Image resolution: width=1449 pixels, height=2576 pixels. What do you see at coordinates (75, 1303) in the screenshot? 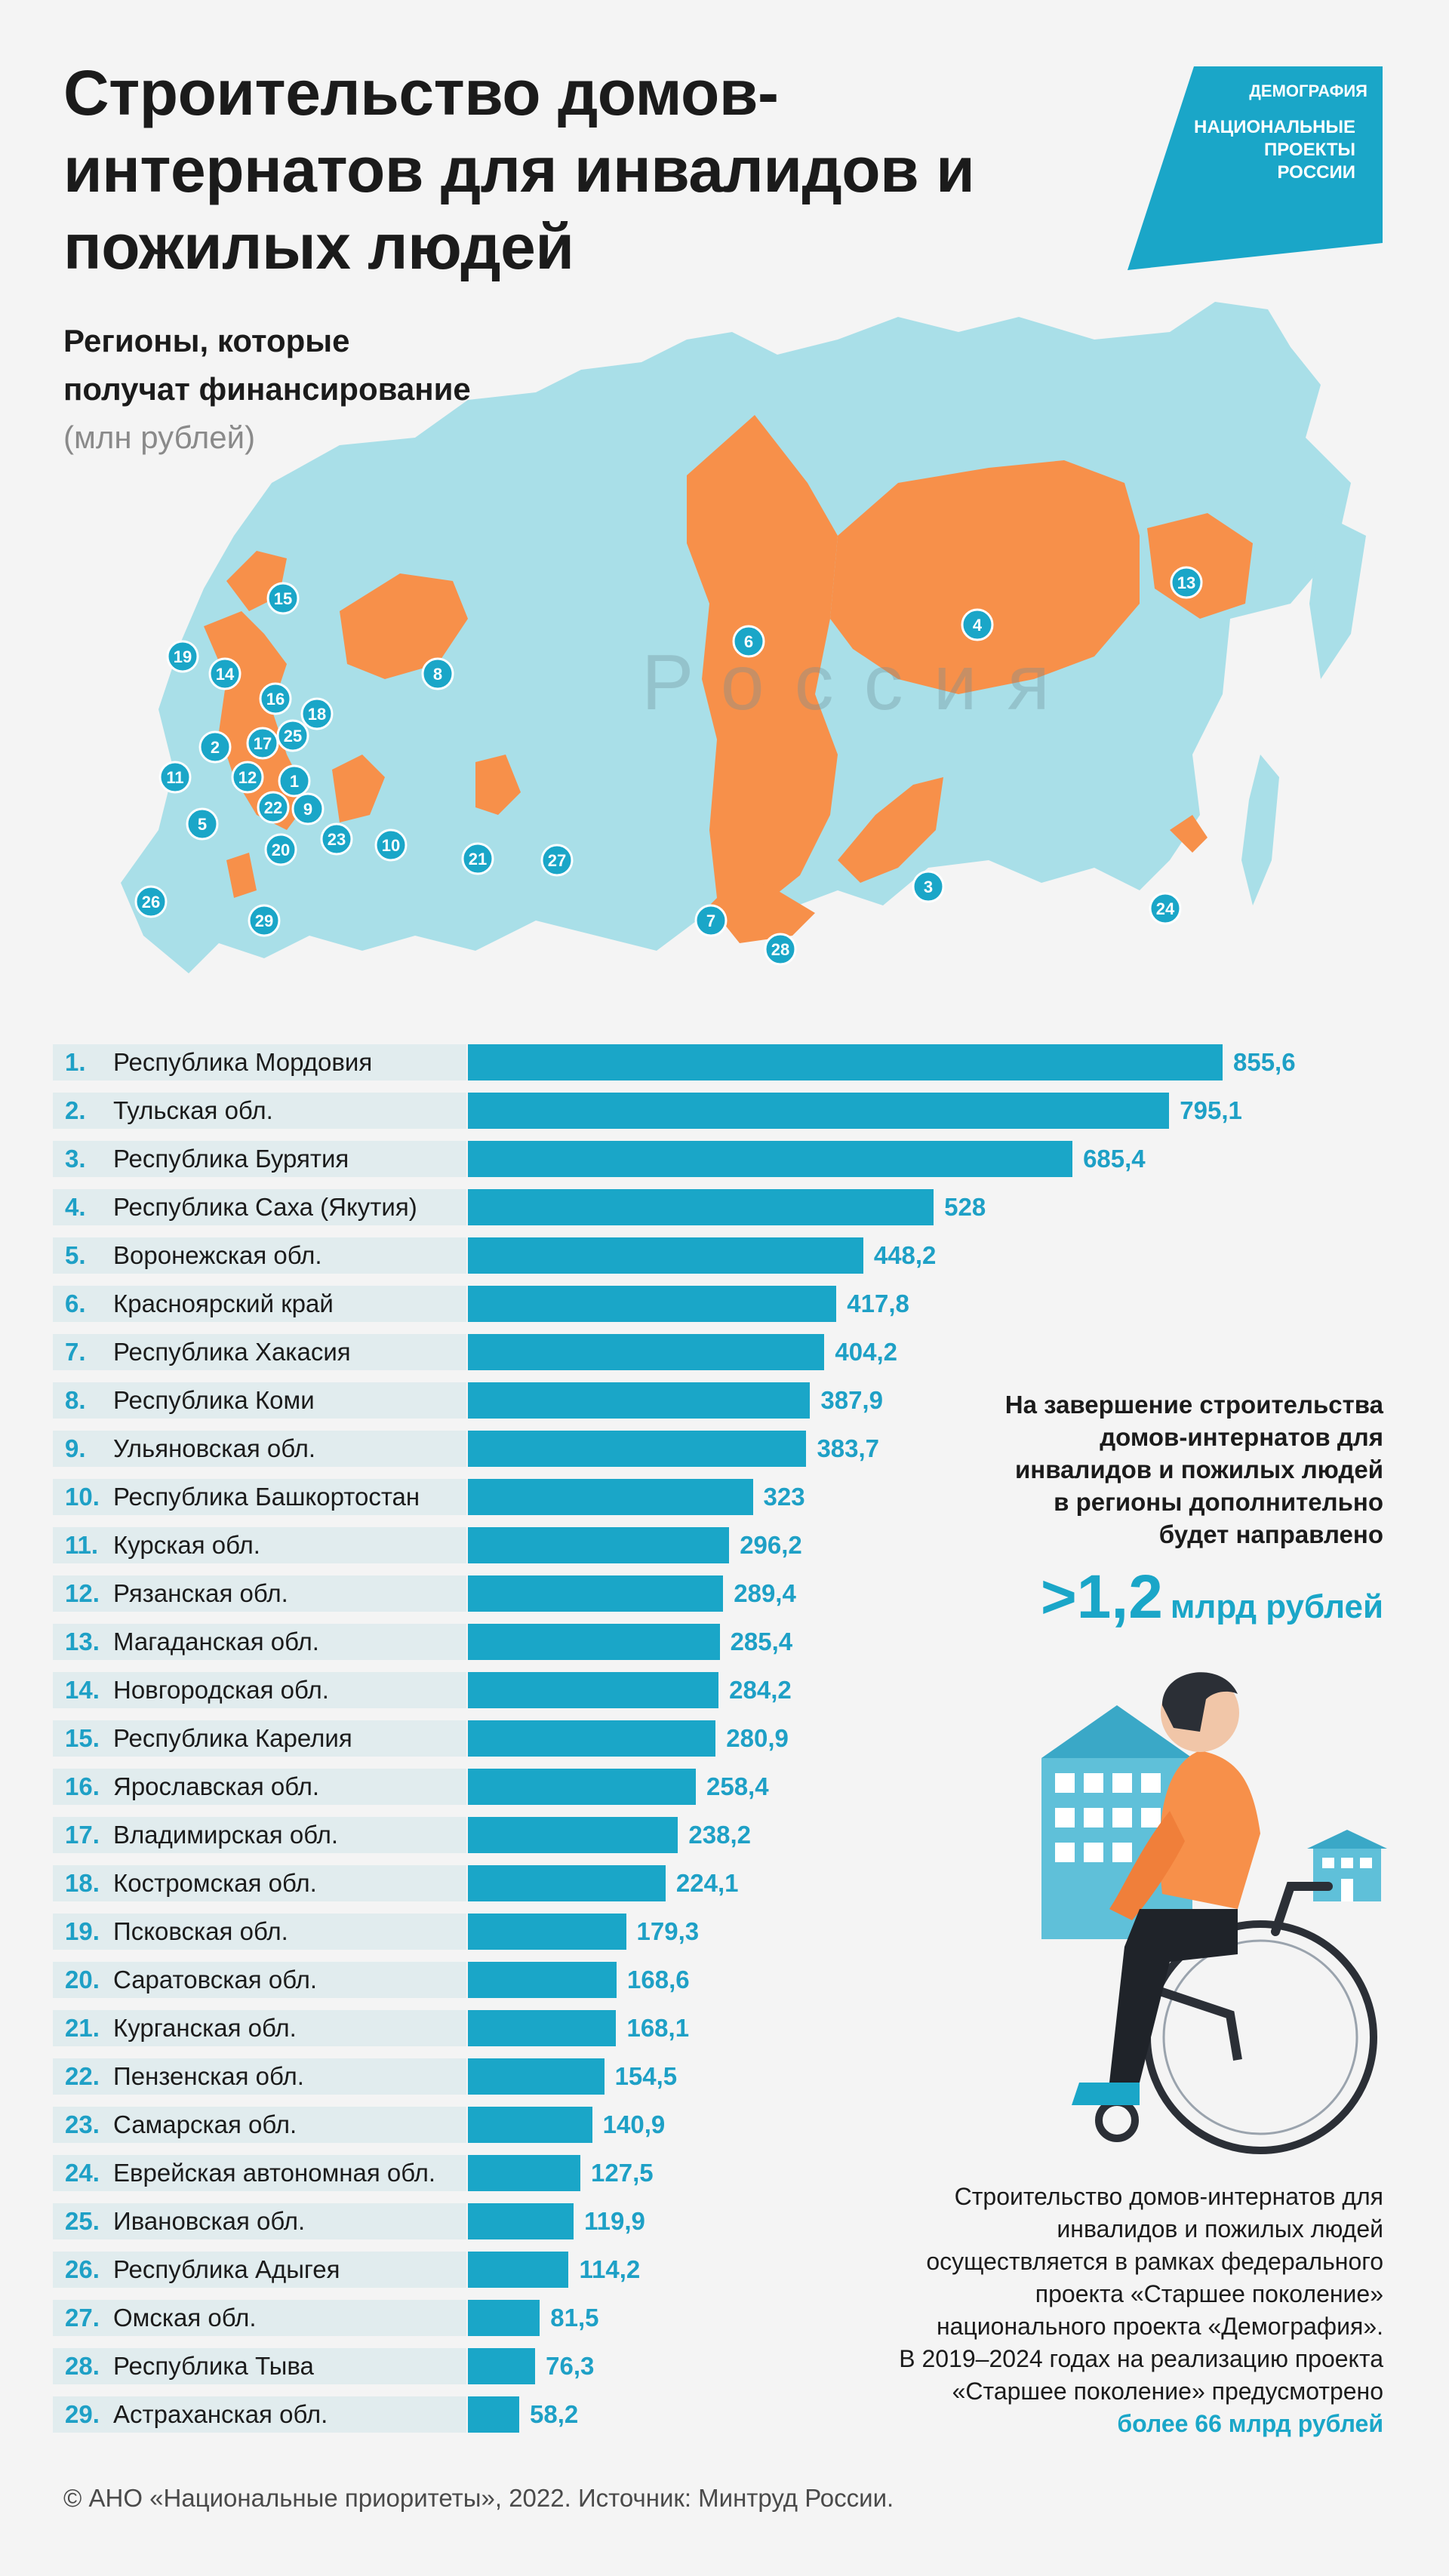
I see `rank-label: 6.` at bounding box center [75, 1303].